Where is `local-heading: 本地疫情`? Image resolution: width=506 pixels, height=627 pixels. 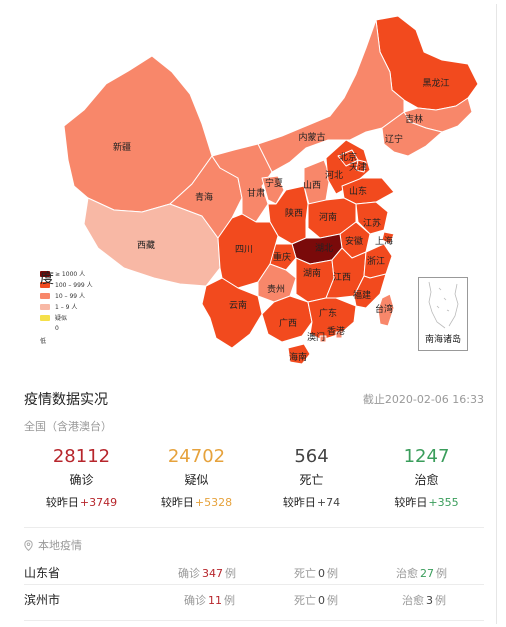 local-heading: 本地疫情 is located at coordinates (53, 545).